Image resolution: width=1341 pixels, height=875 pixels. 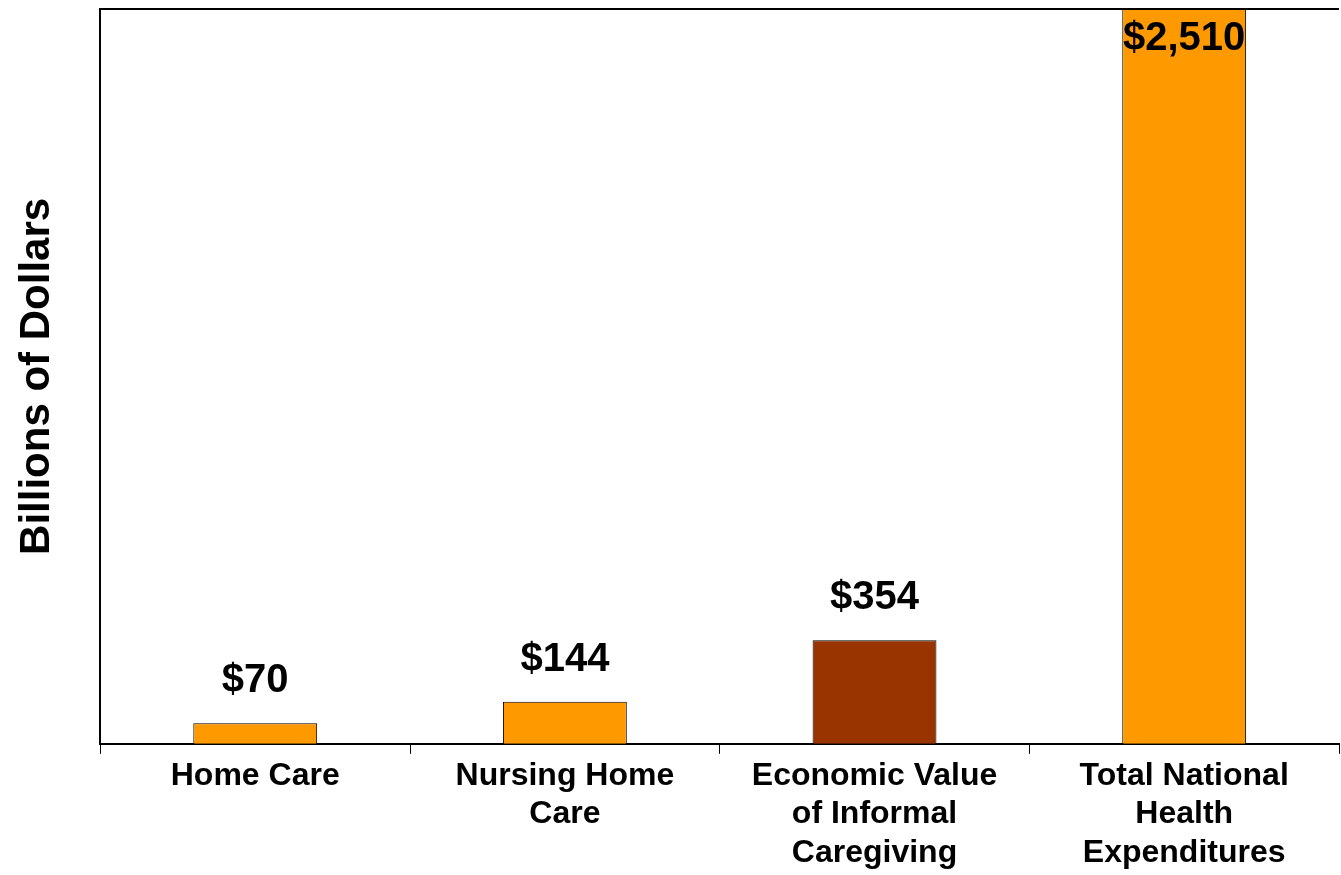 What do you see at coordinates (1184, 36) in the screenshot?
I see `data-label: $2,510` at bounding box center [1184, 36].